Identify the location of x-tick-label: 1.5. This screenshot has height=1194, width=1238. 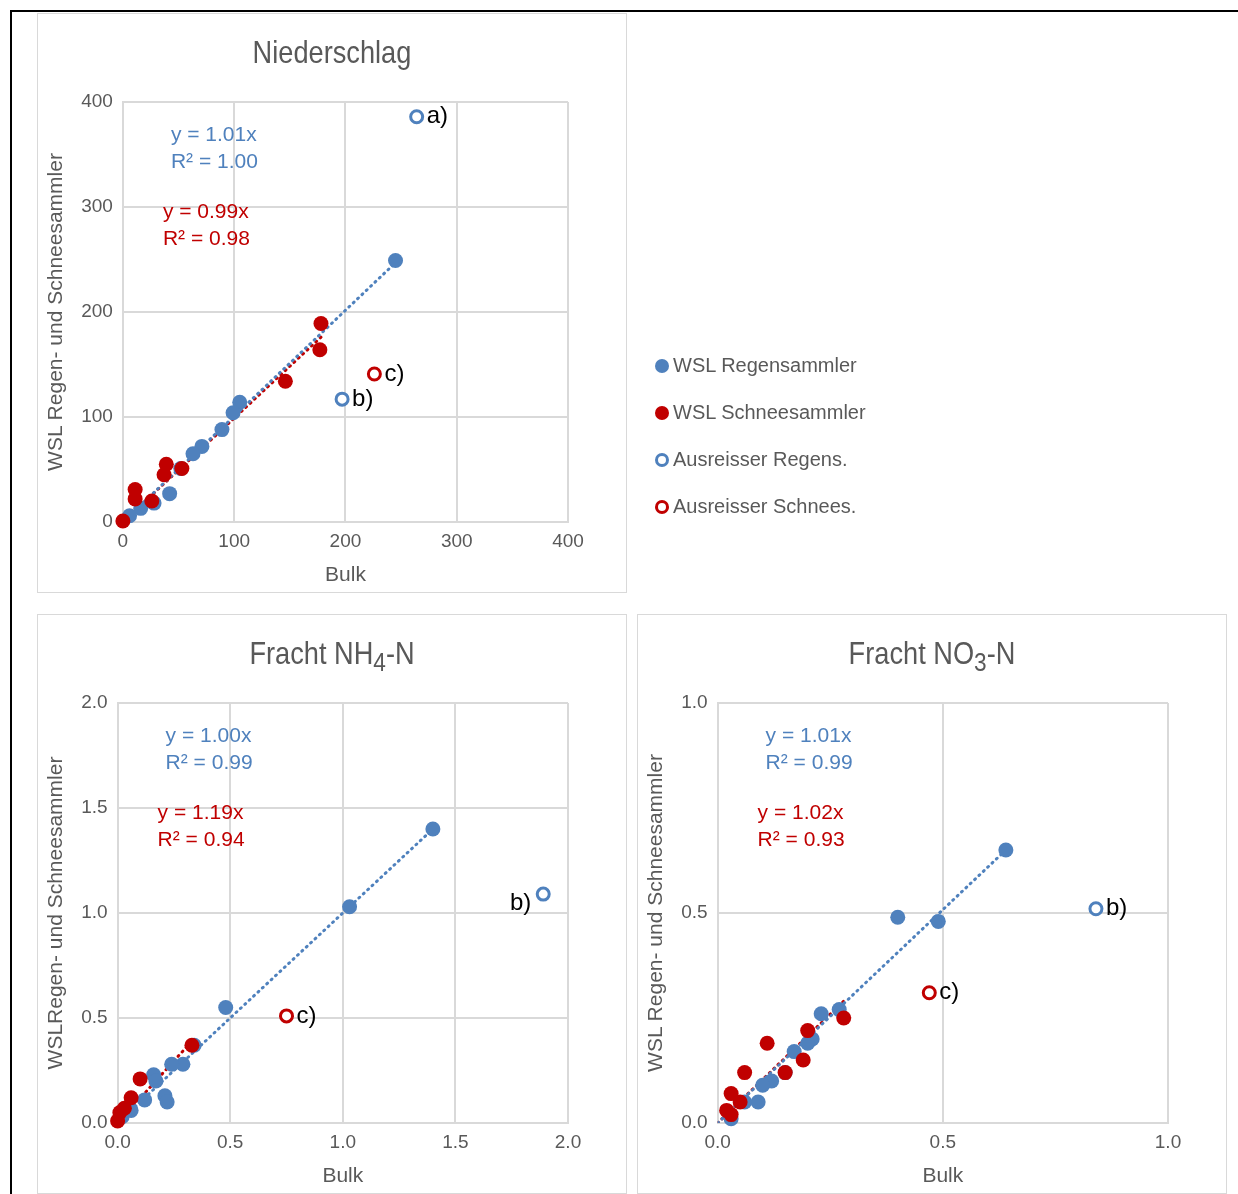
(455, 1141).